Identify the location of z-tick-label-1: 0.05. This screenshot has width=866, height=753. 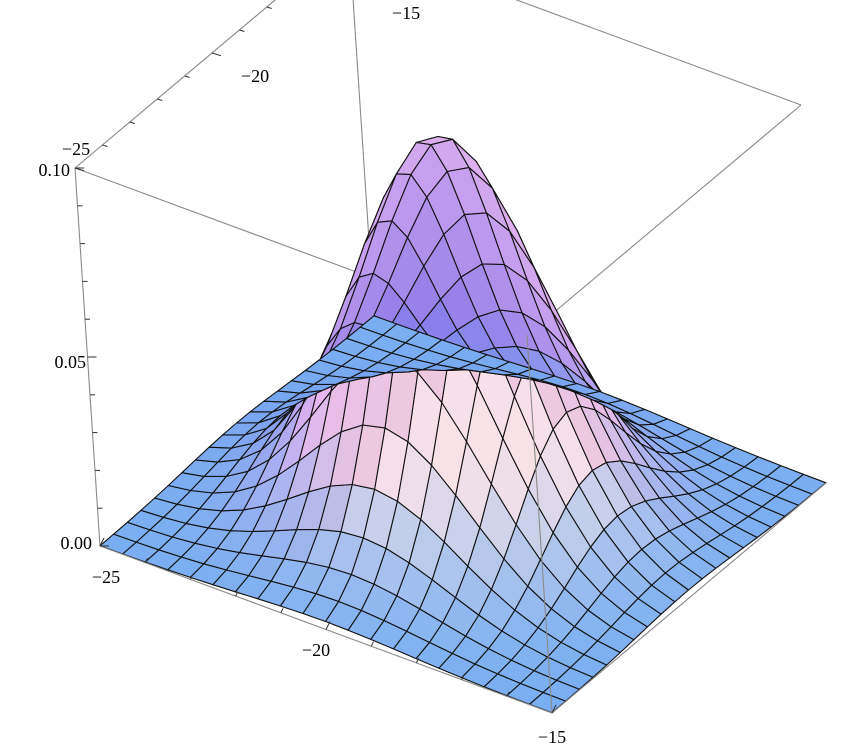
(71, 362).